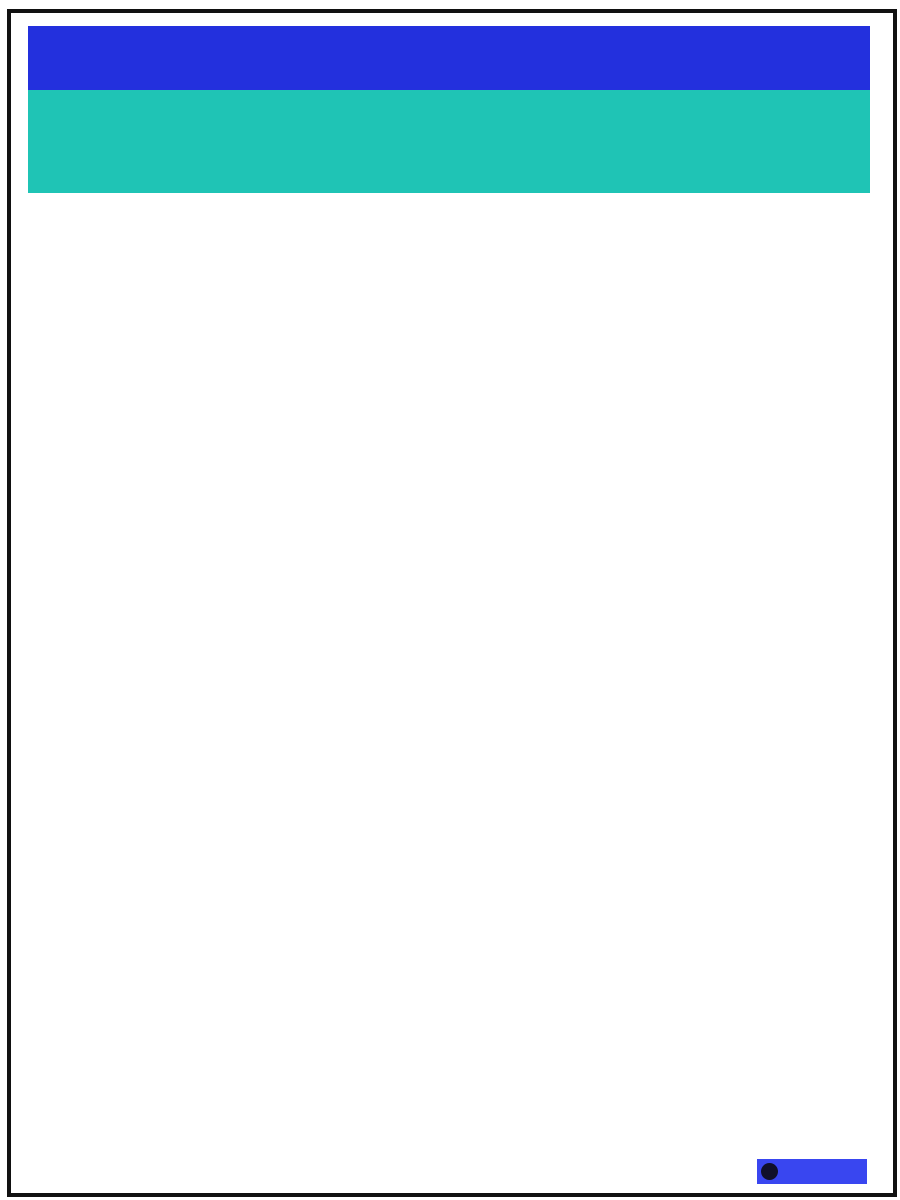 This screenshot has width=900, height=1200. What do you see at coordinates (769, 1171) in the screenshot?
I see `copyright-icon` at bounding box center [769, 1171].